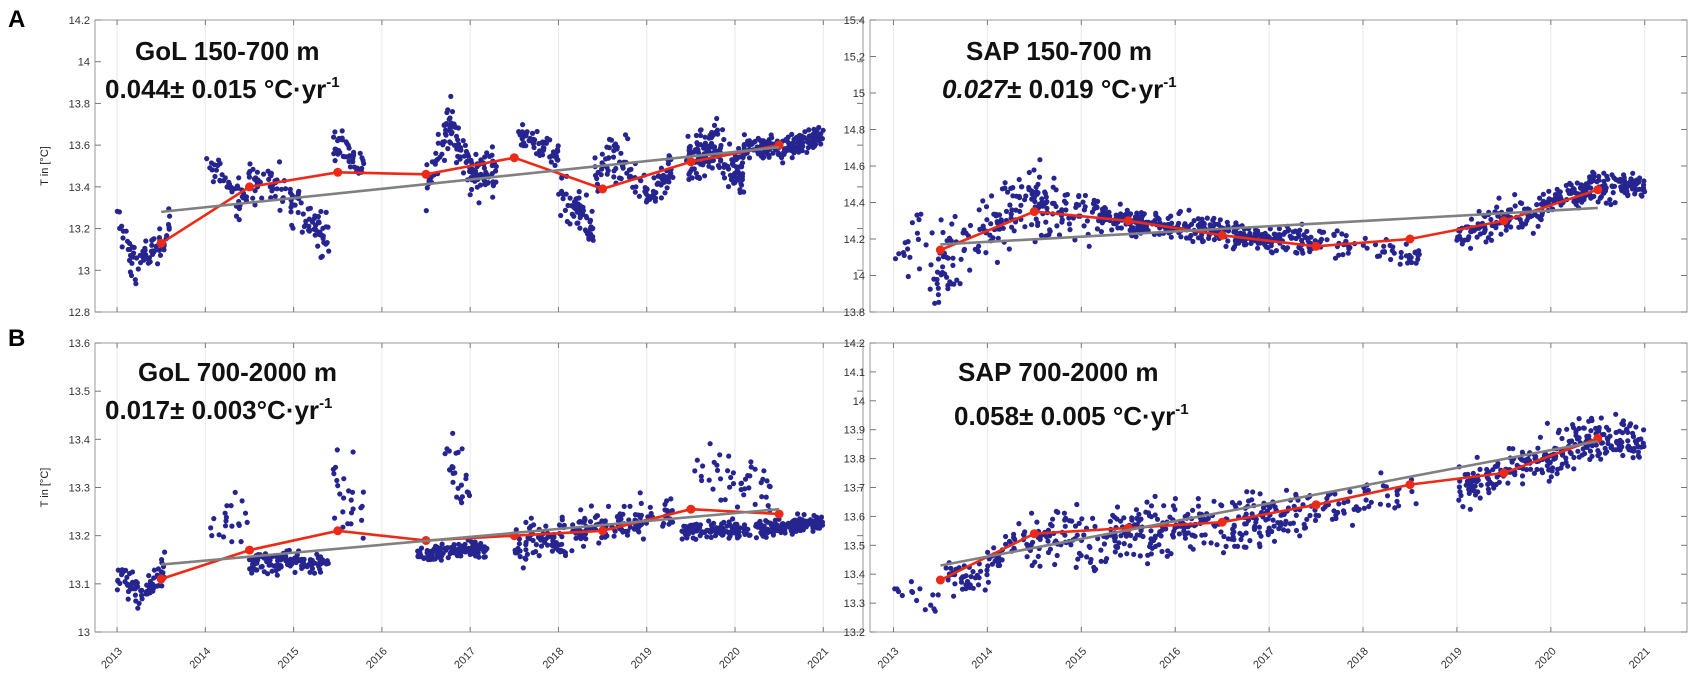 The image size is (1701, 675). I want to click on y-tick-label: 14.6, so click(854, 167).